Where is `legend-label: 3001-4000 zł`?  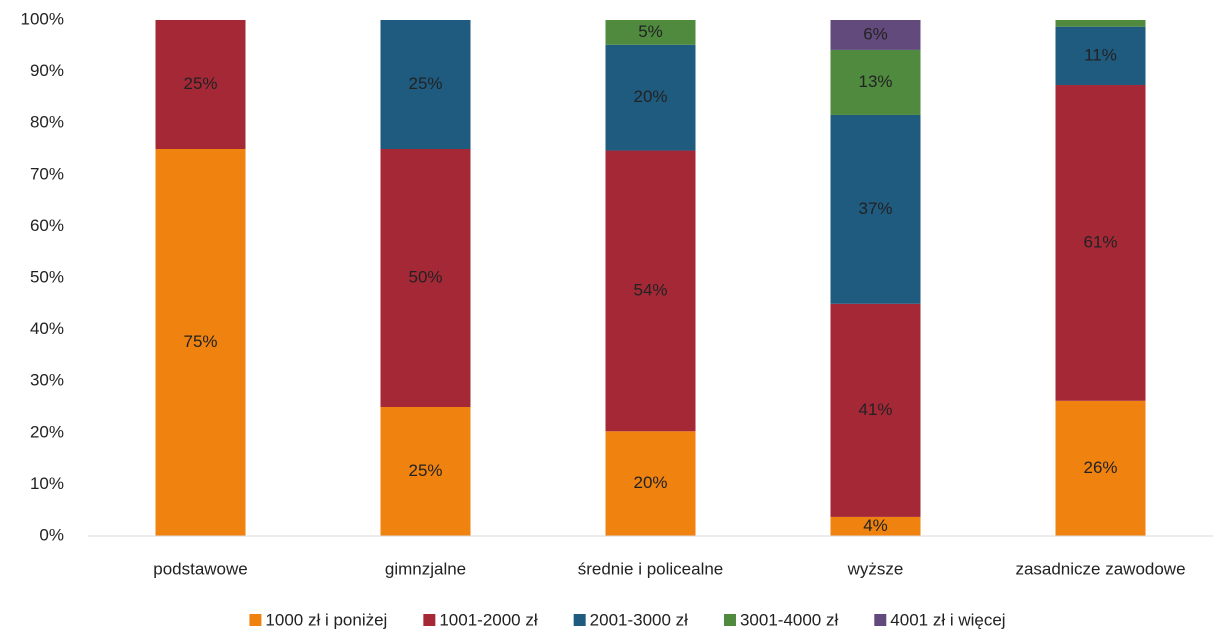 legend-label: 3001-4000 zł is located at coordinates (789, 619).